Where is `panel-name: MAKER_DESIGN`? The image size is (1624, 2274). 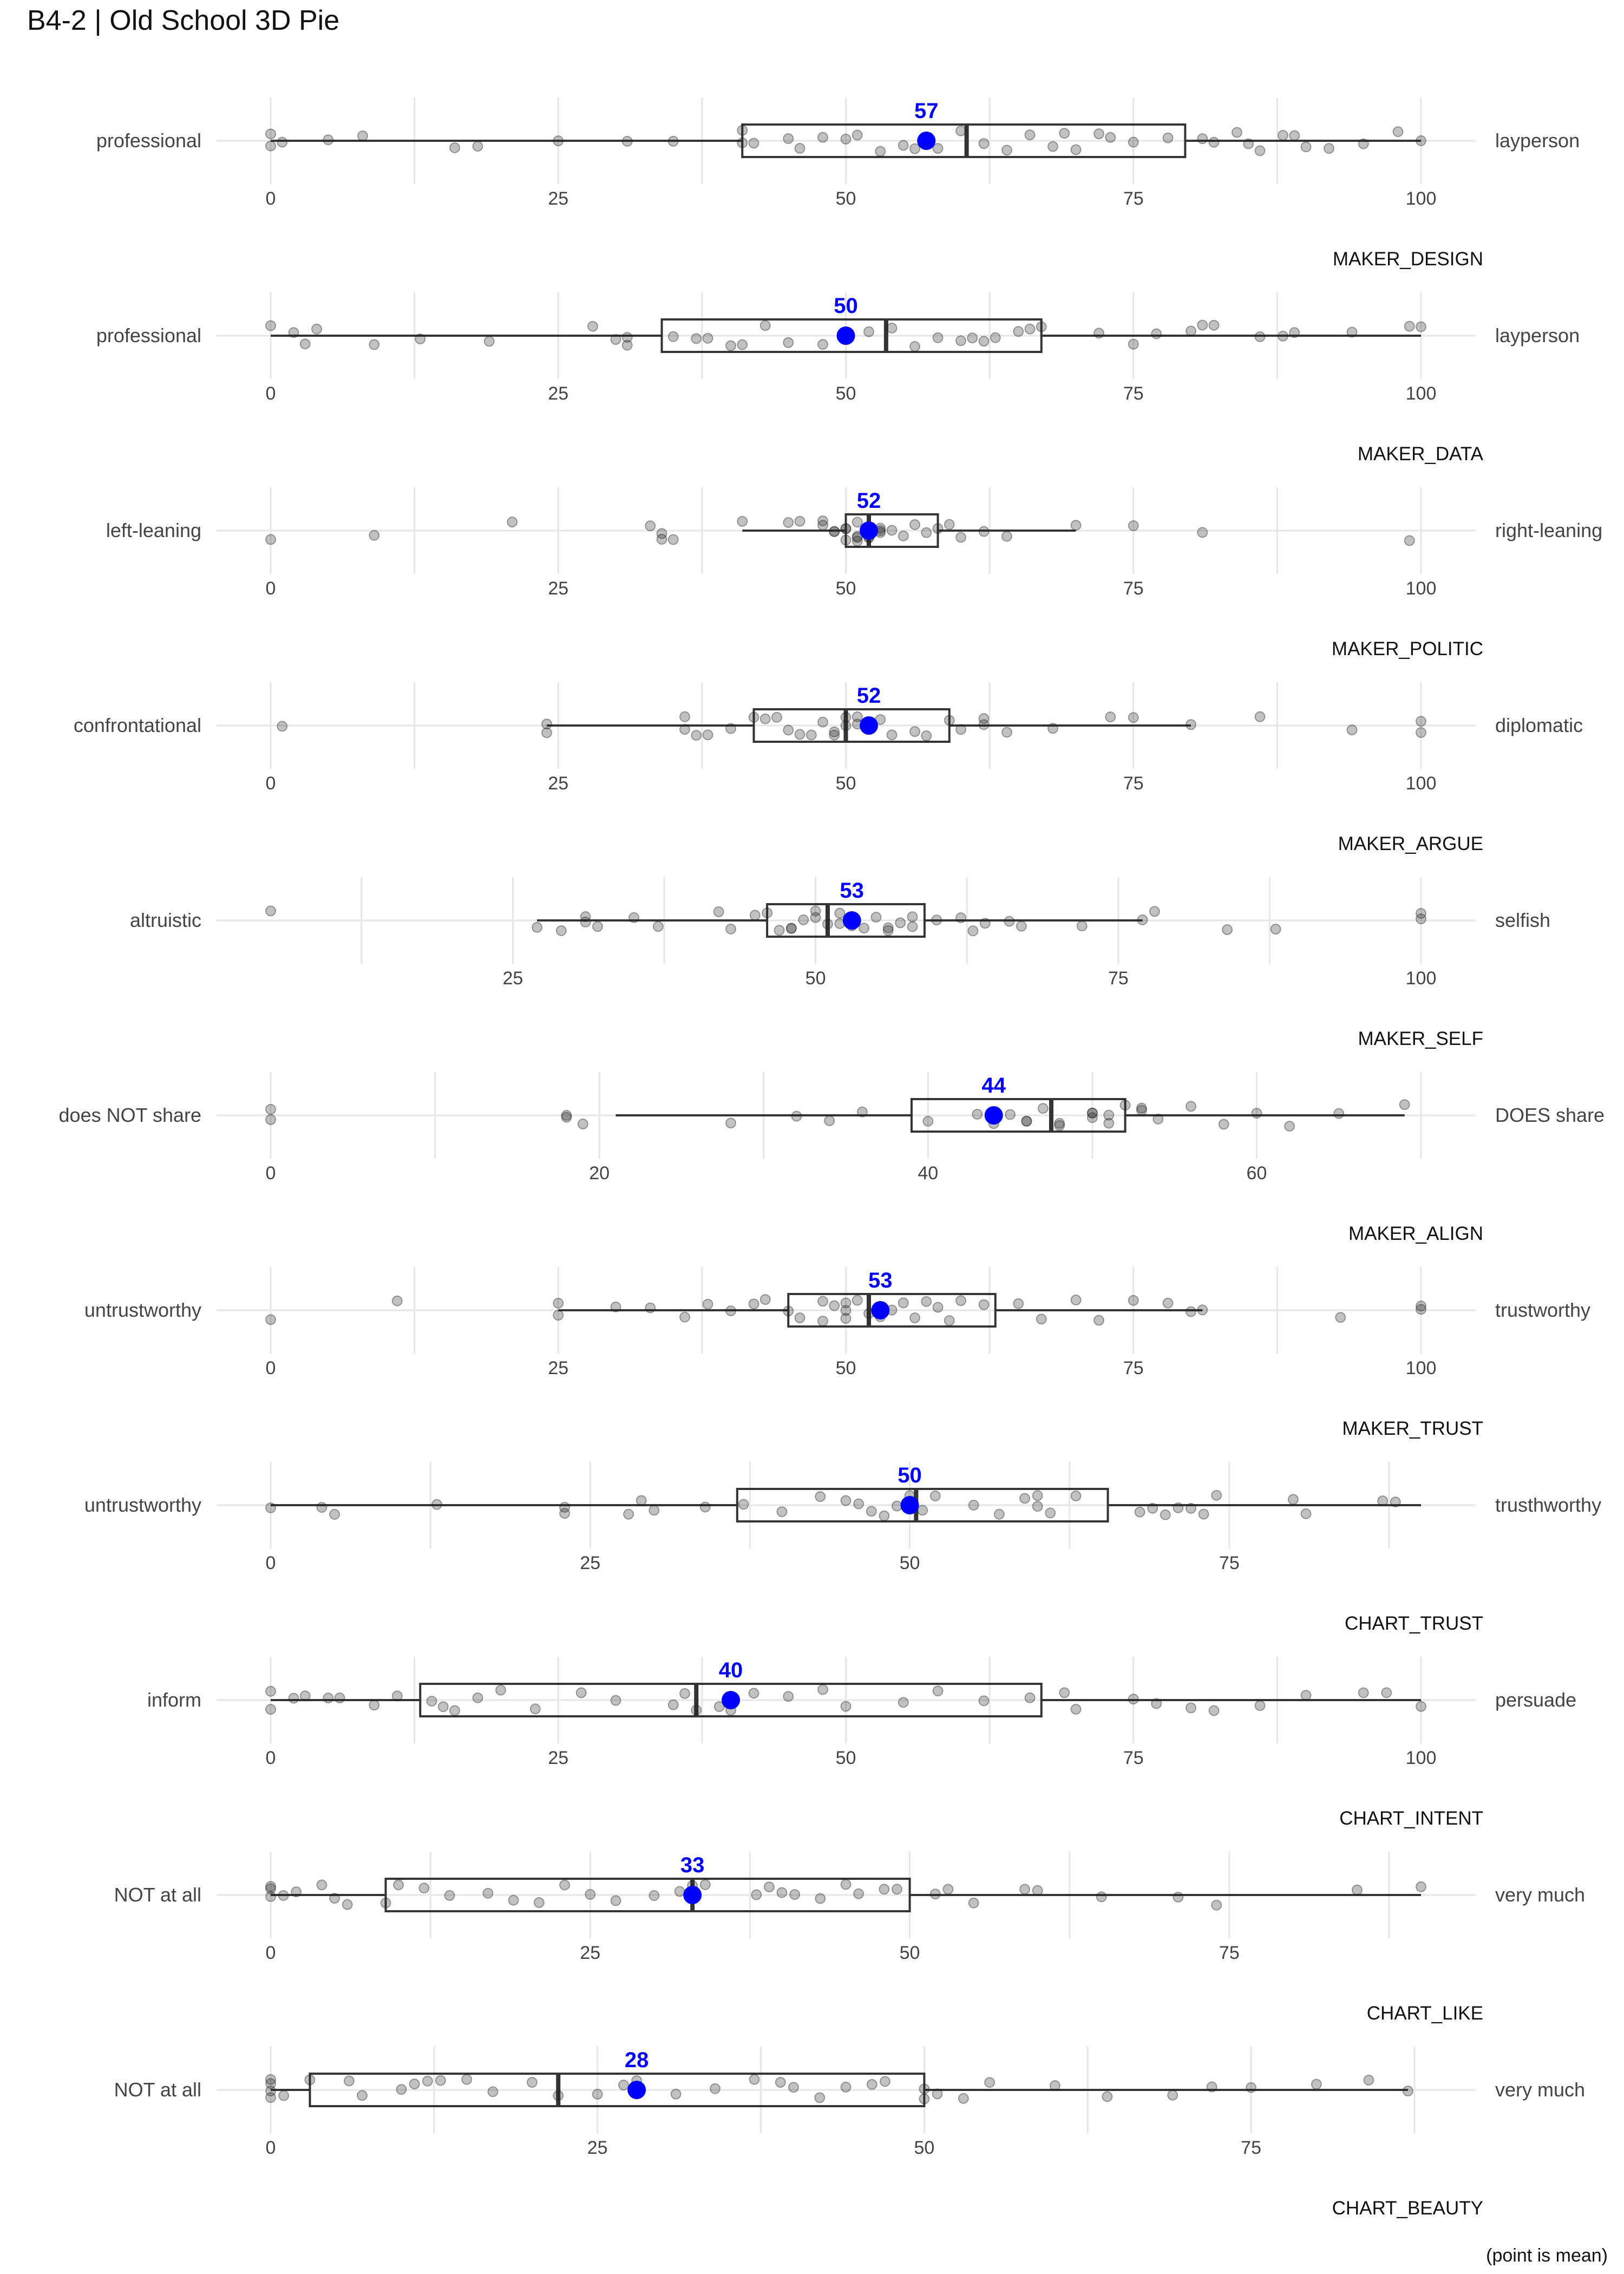 panel-name: MAKER_DESIGN is located at coordinates (1408, 259).